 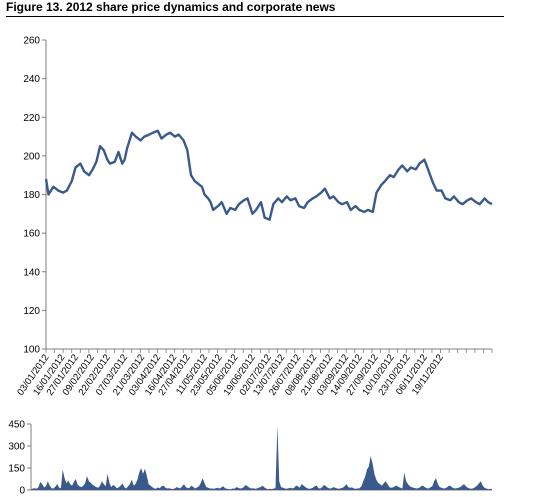 I want to click on price-y-tick-label: 220, so click(x=31, y=118).